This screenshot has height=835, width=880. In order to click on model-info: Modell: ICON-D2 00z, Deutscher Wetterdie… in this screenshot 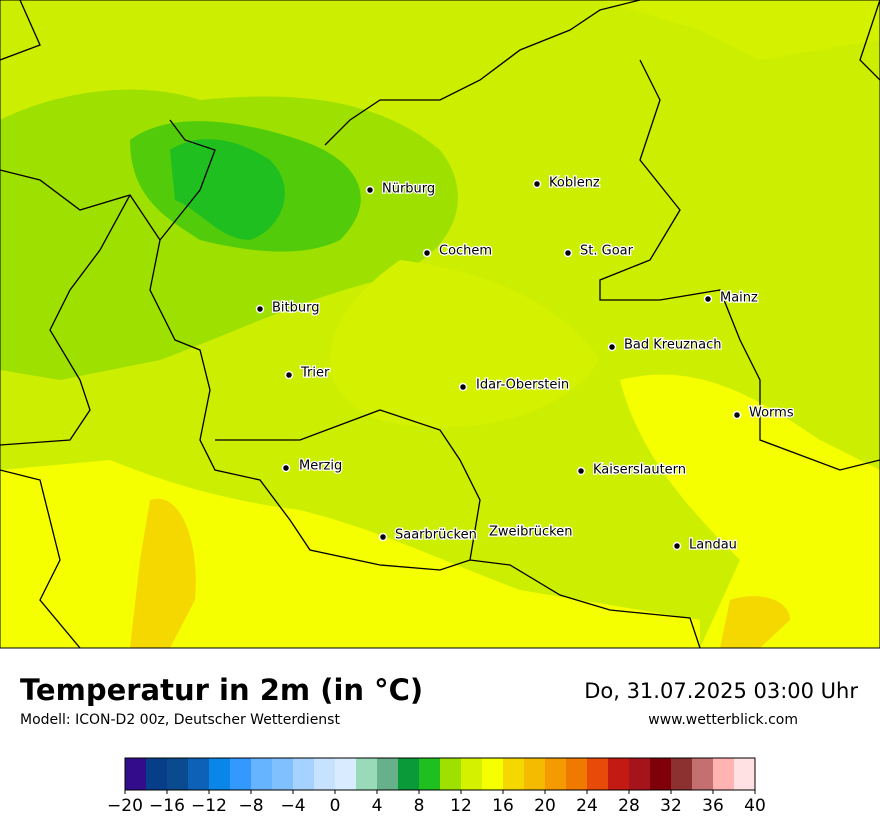, I will do `click(180, 720)`.